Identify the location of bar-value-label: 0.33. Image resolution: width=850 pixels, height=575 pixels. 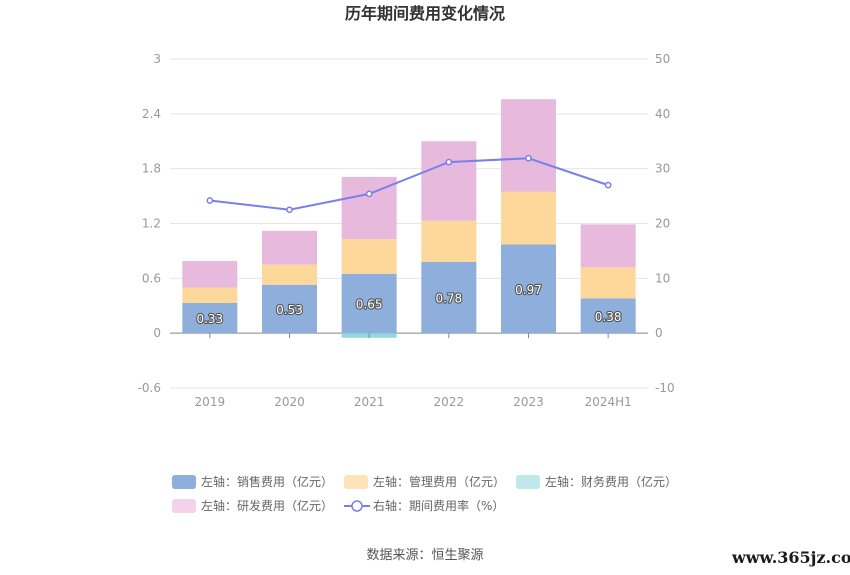
(209, 319).